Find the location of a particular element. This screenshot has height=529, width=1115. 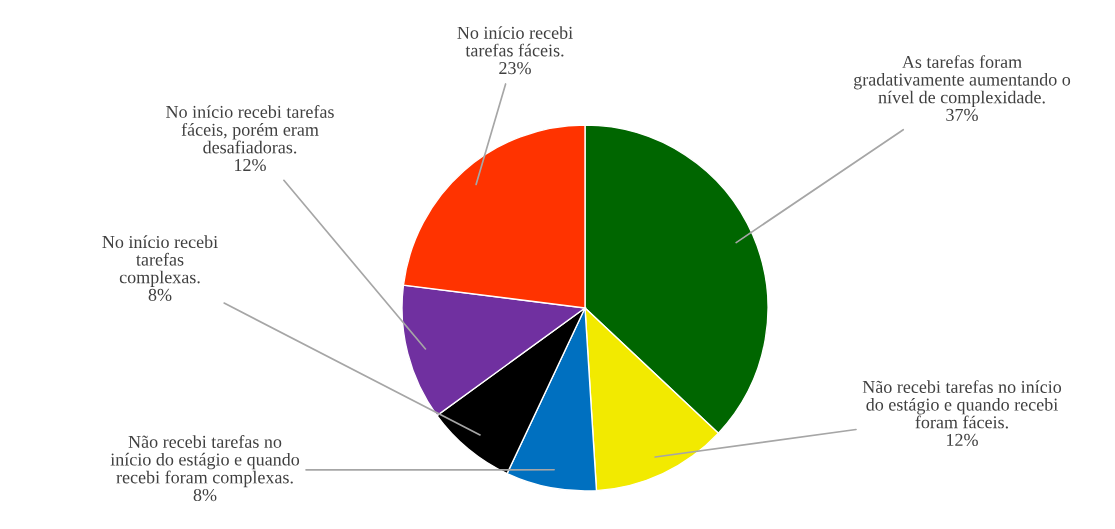

data-label: 23% is located at coordinates (515, 68).